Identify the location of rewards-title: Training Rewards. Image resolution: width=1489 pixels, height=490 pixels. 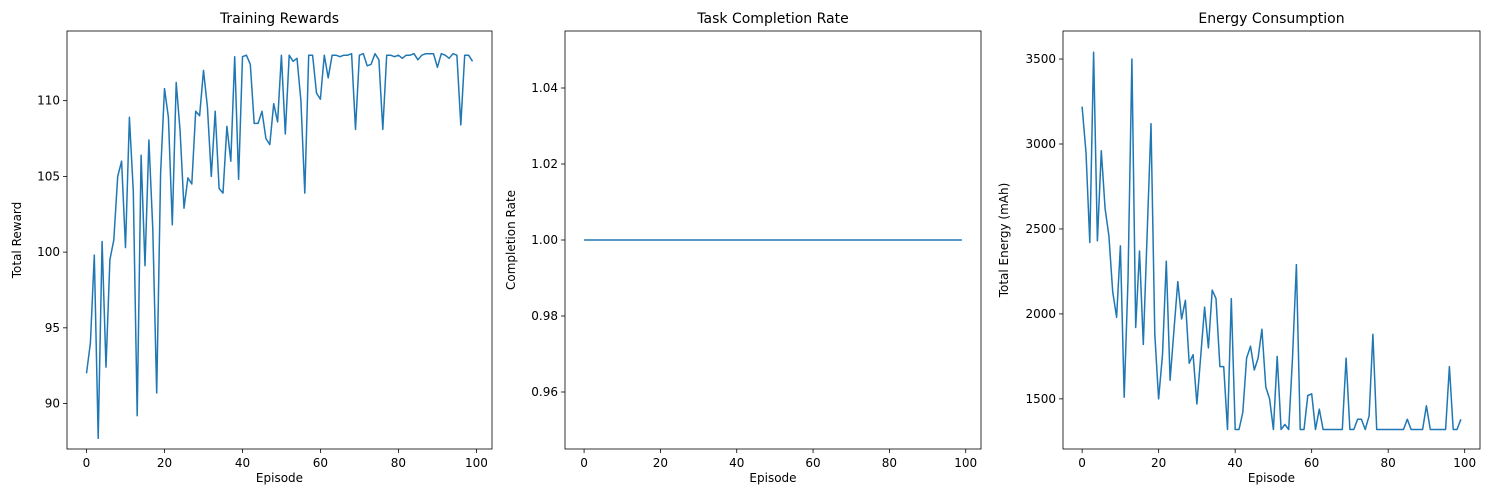
(279, 19).